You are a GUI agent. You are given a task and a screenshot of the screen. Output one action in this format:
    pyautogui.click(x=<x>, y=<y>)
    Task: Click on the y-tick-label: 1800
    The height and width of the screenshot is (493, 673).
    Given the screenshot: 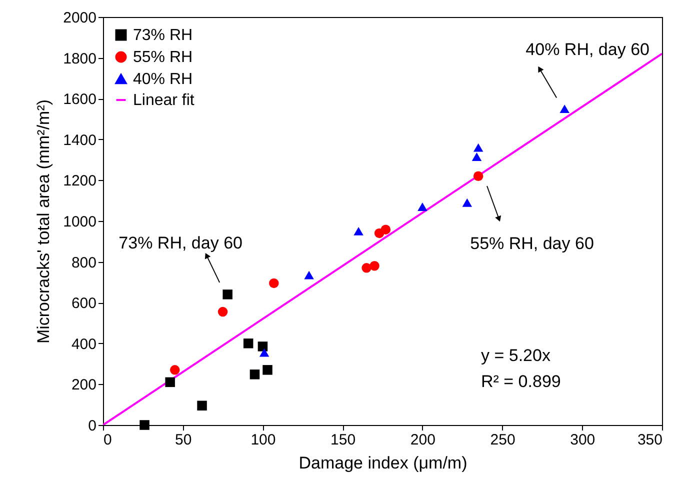 What is the action you would take?
    pyautogui.click(x=79, y=59)
    